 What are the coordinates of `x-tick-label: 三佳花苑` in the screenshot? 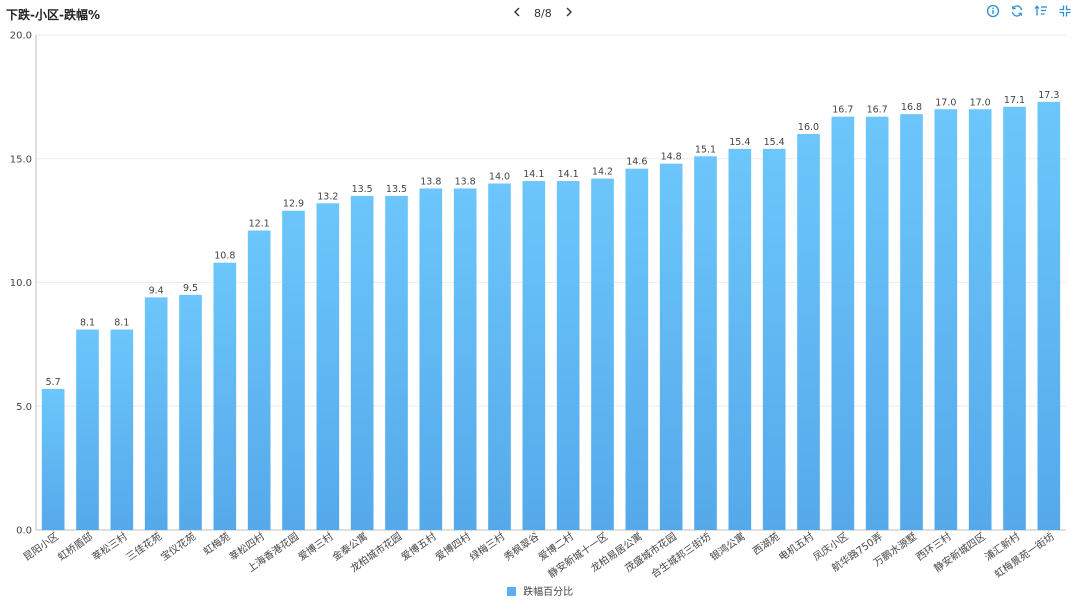 It's located at (144, 547).